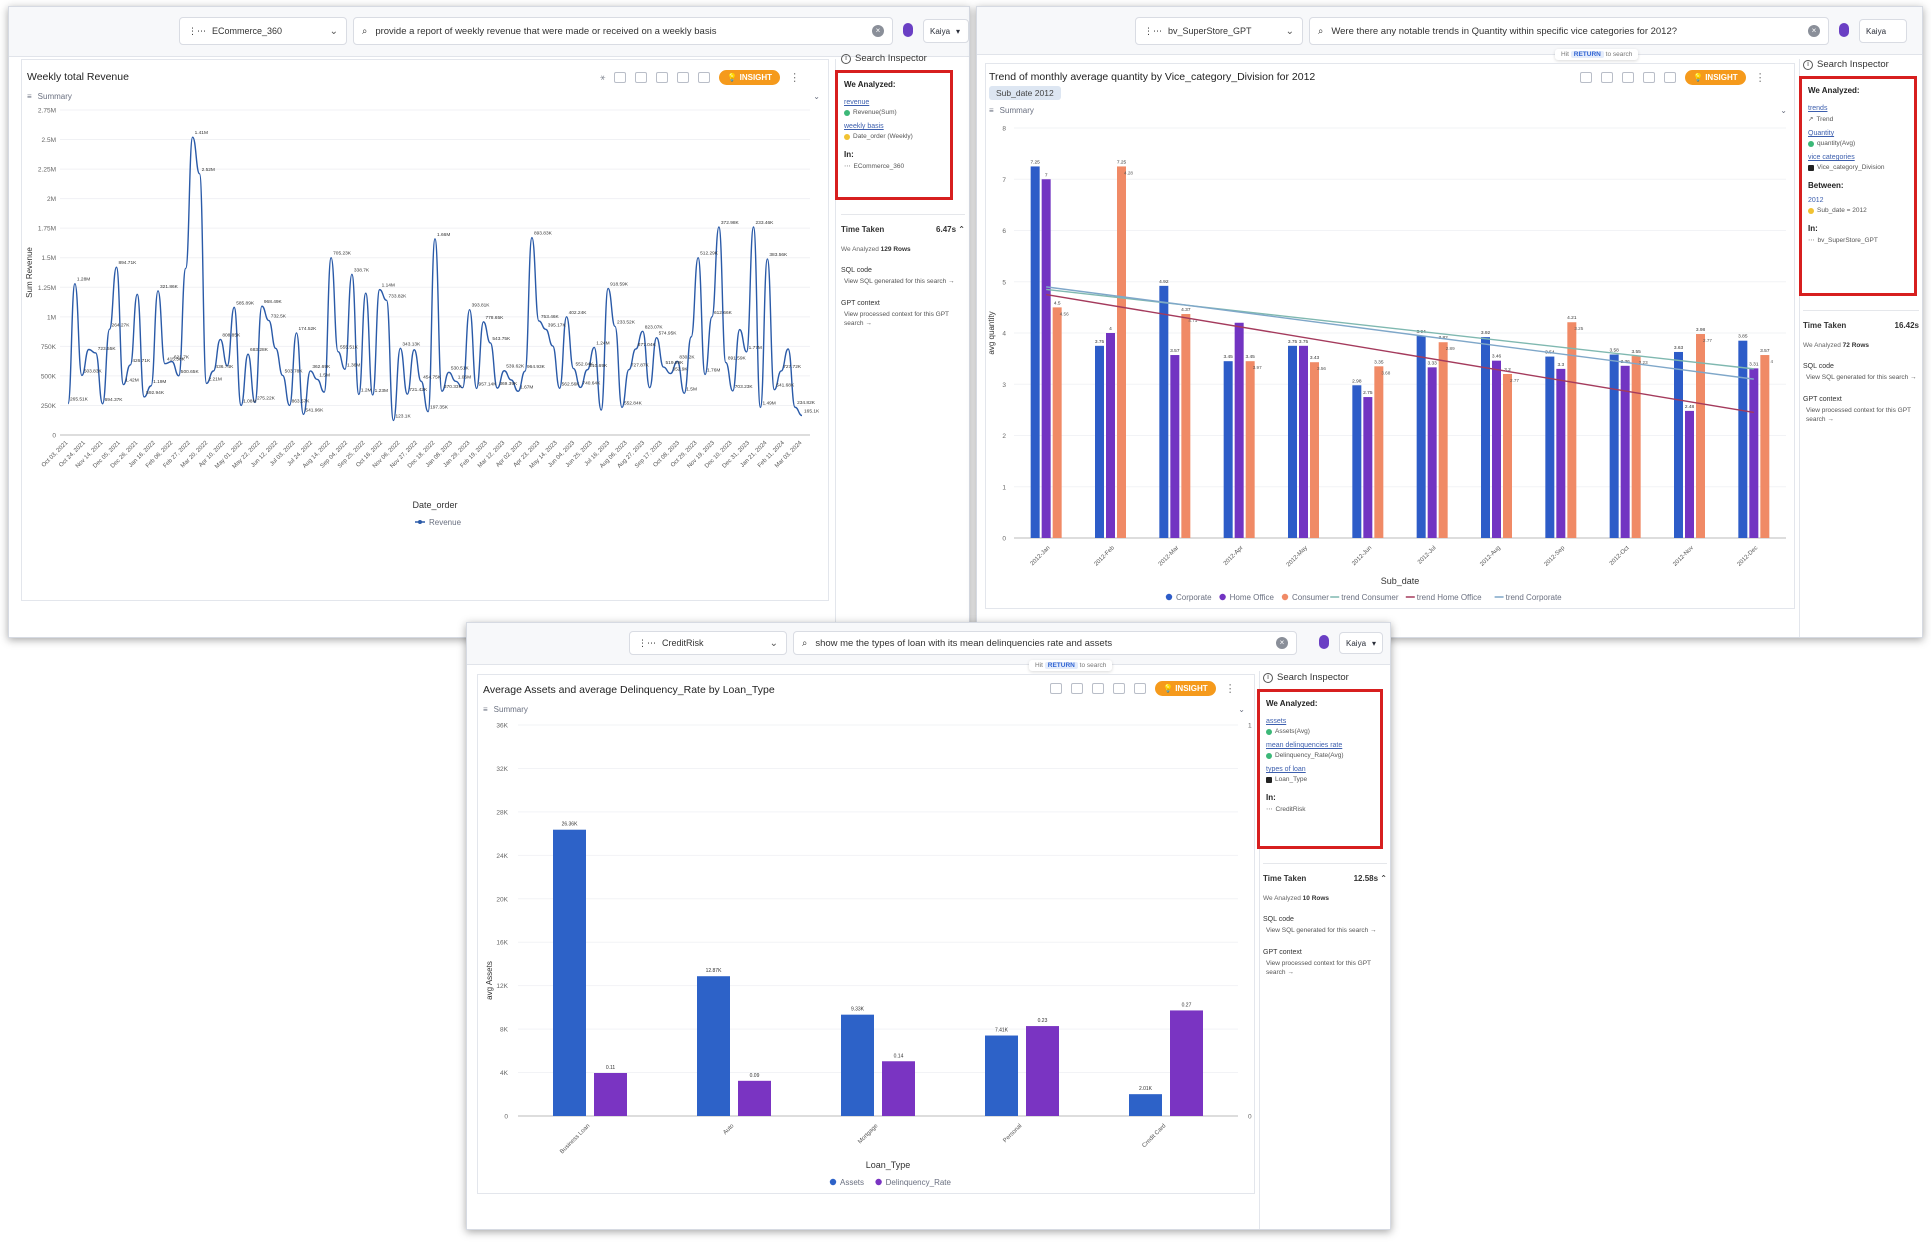  What do you see at coordinates (1818, 108) in the screenshot?
I see `analyzed-term: trends` at bounding box center [1818, 108].